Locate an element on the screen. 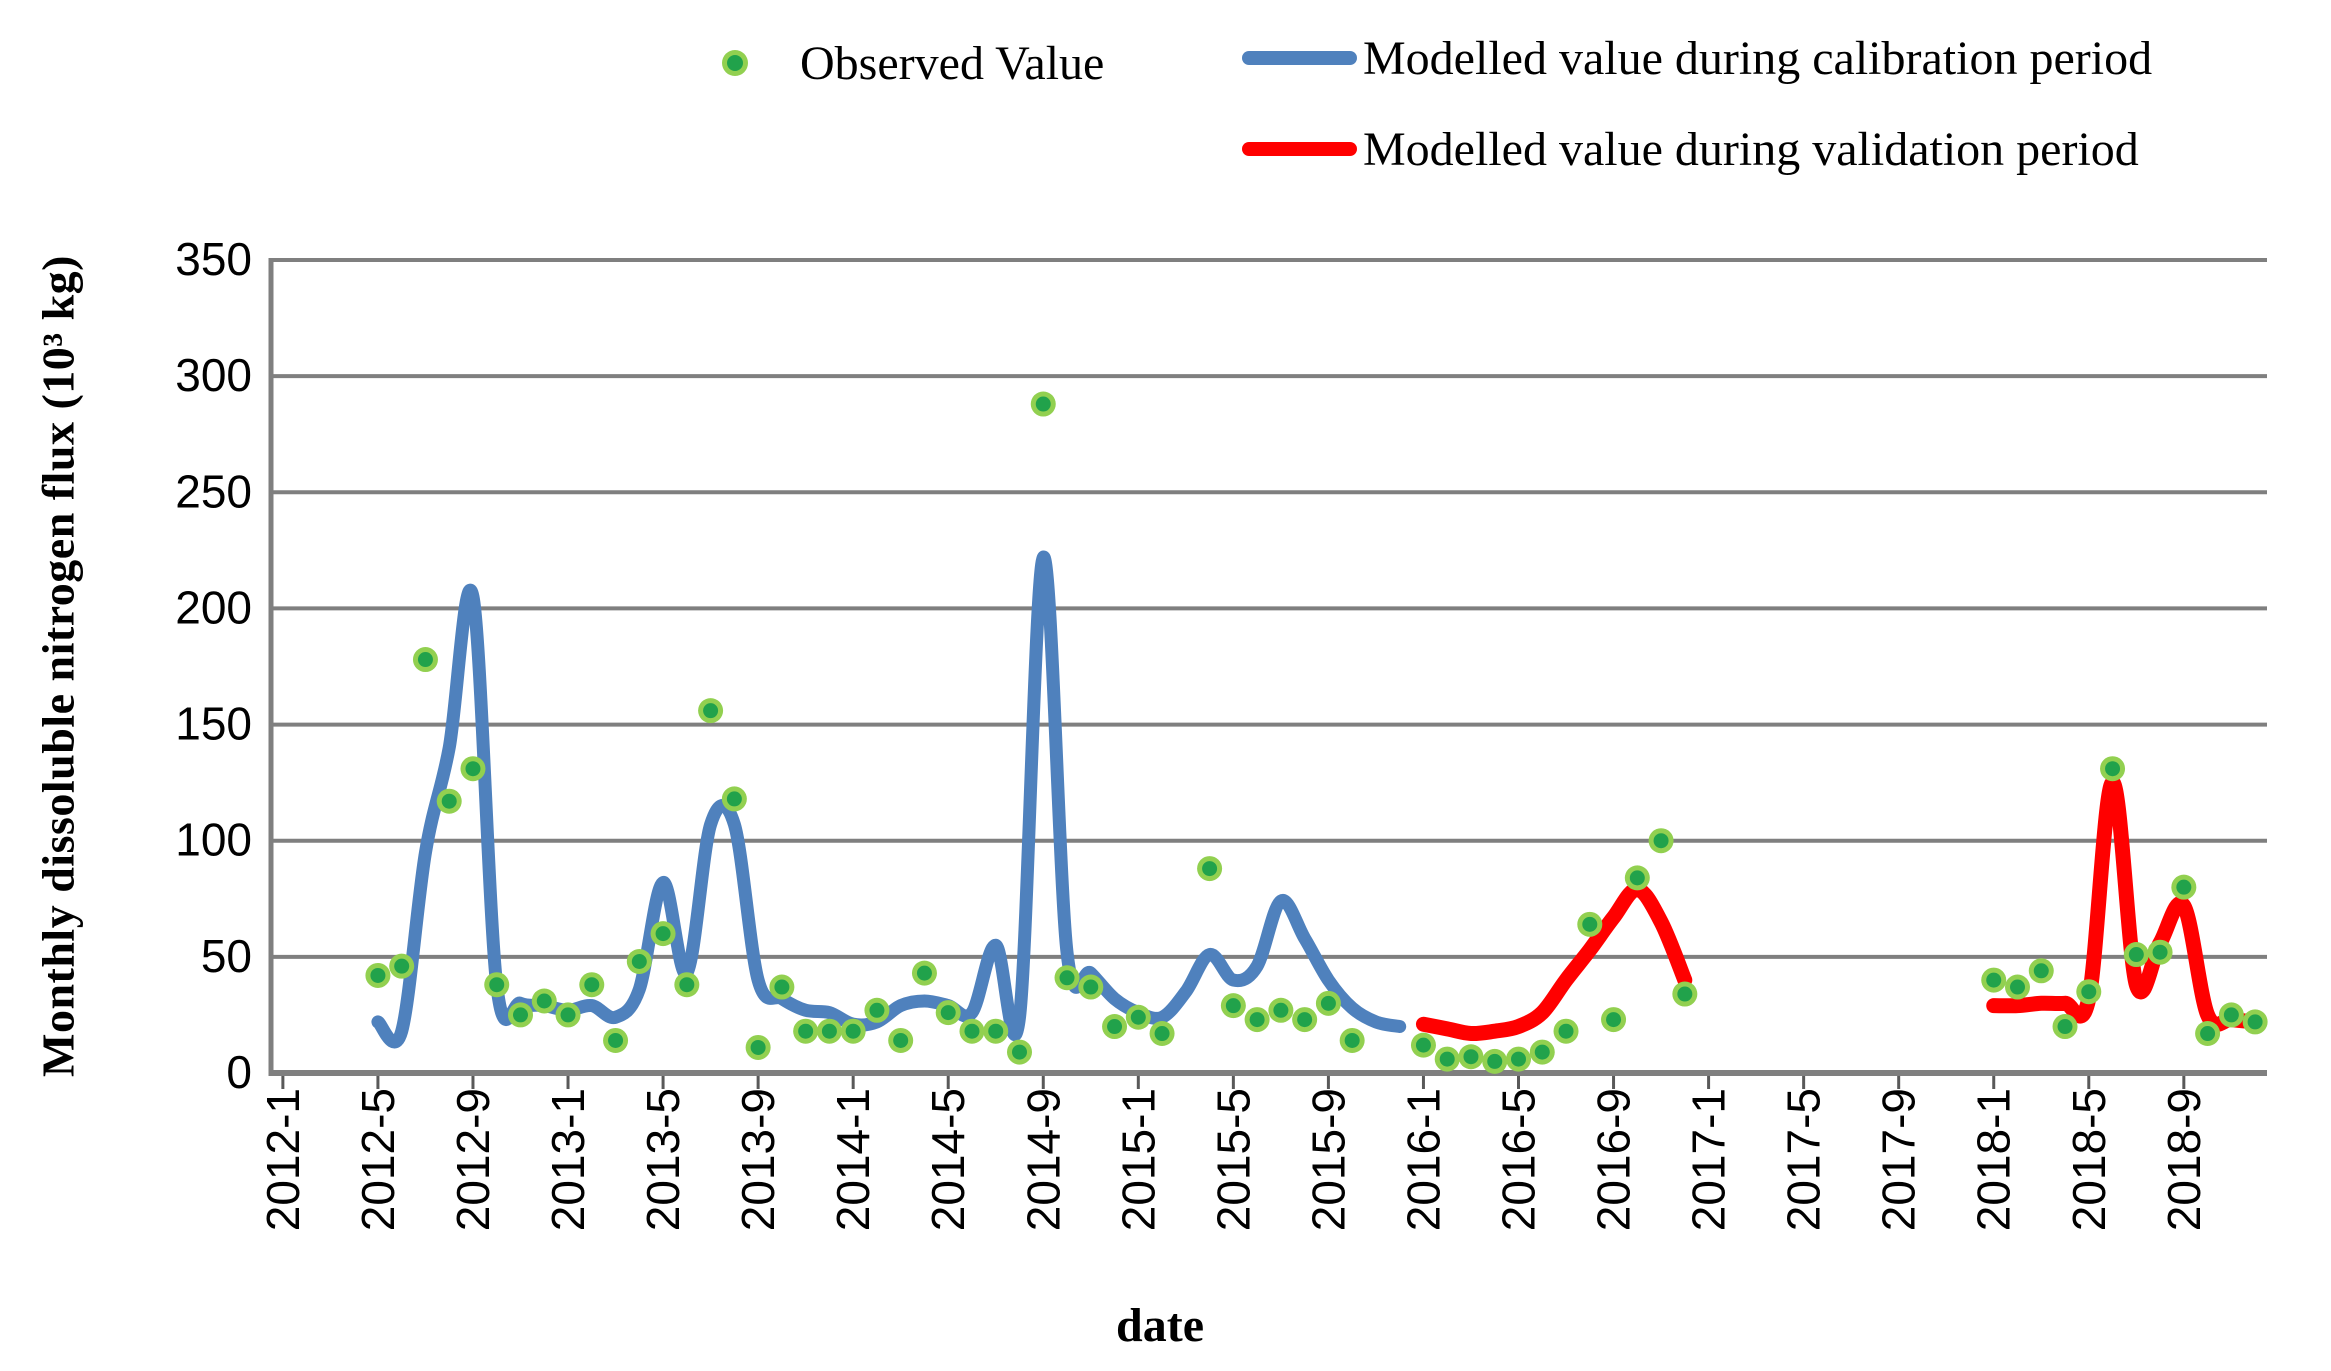 This screenshot has width=2331, height=1371. y-tick-label: 50 is located at coordinates (226, 956).